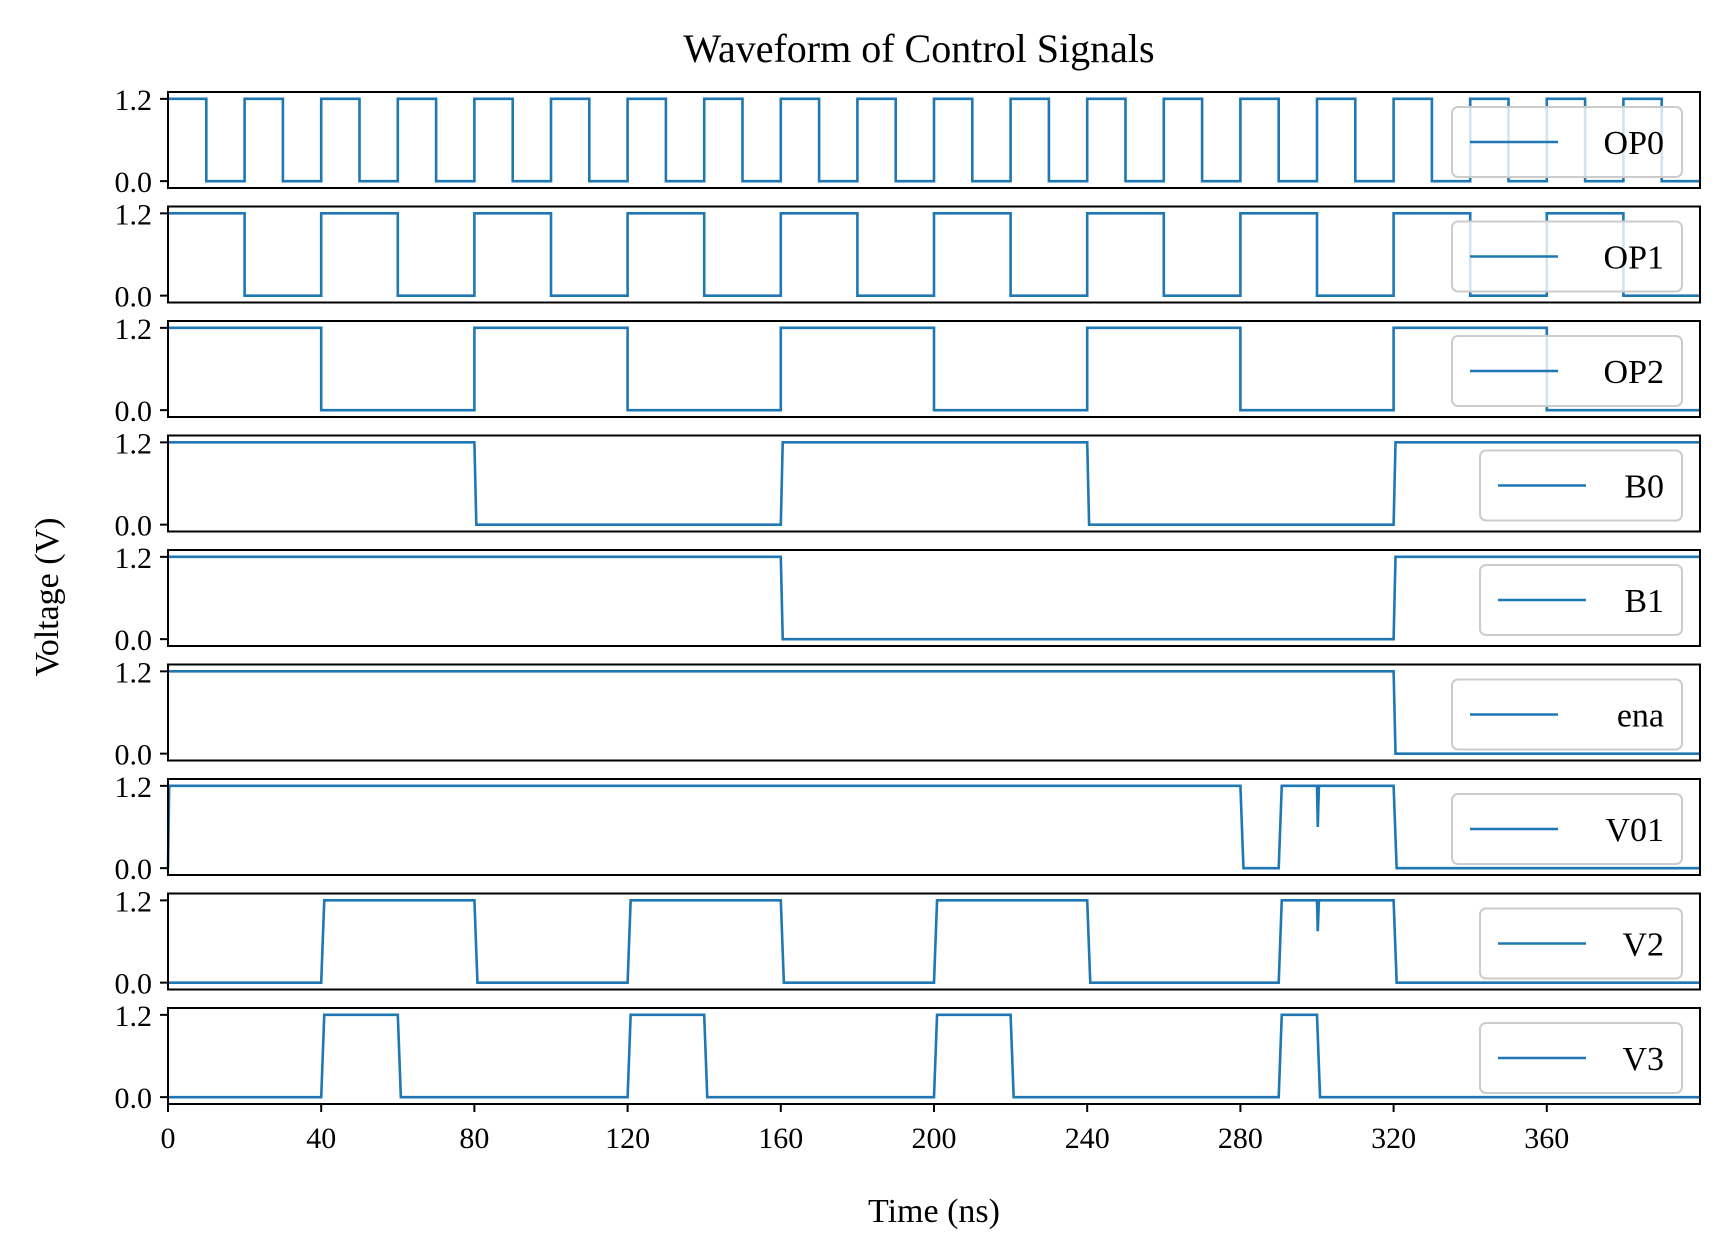 This screenshot has width=1733, height=1242. I want to click on panel-v01: 0.0 1.2 V01, so click(908, 828).